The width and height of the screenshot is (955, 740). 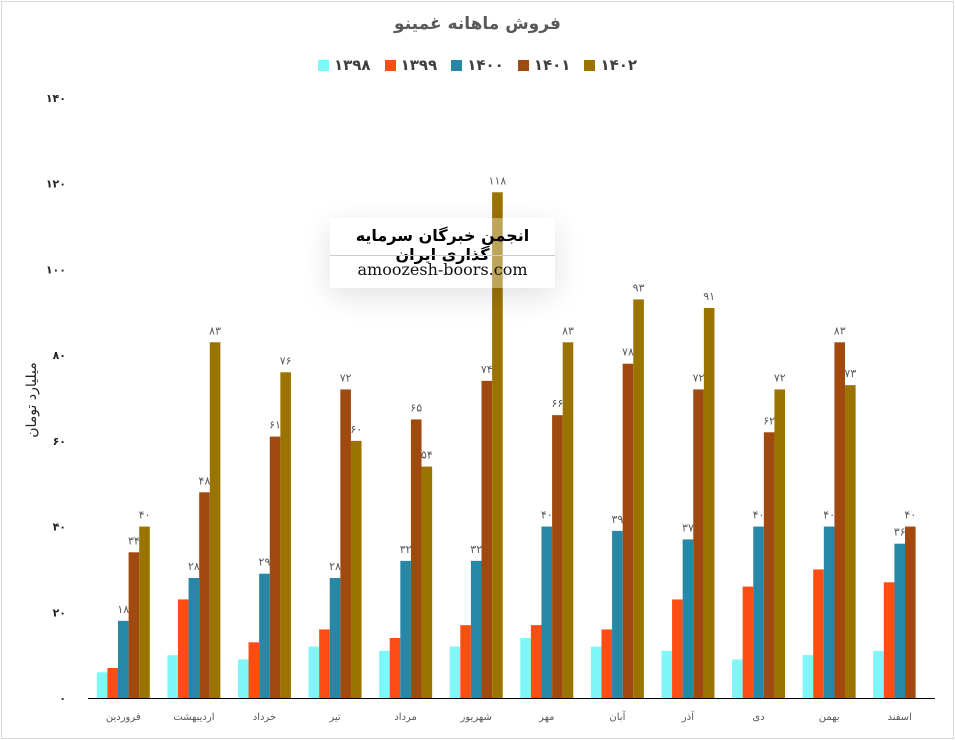 I want to click on x-tick-label: خرداد, so click(x=264, y=717).